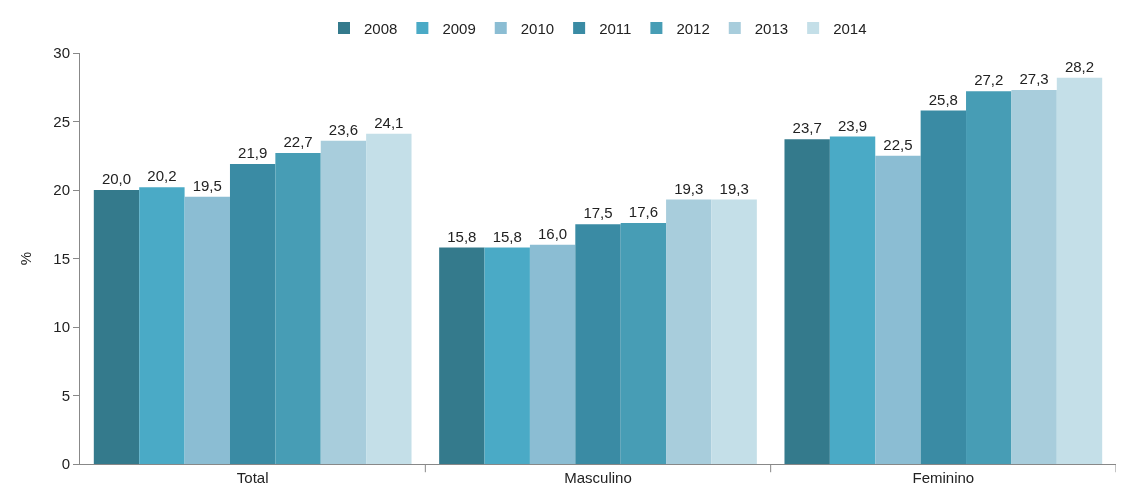 Image resolution: width=1141 pixels, height=504 pixels. What do you see at coordinates (693, 28) in the screenshot?
I see `legend-label: 2012` at bounding box center [693, 28].